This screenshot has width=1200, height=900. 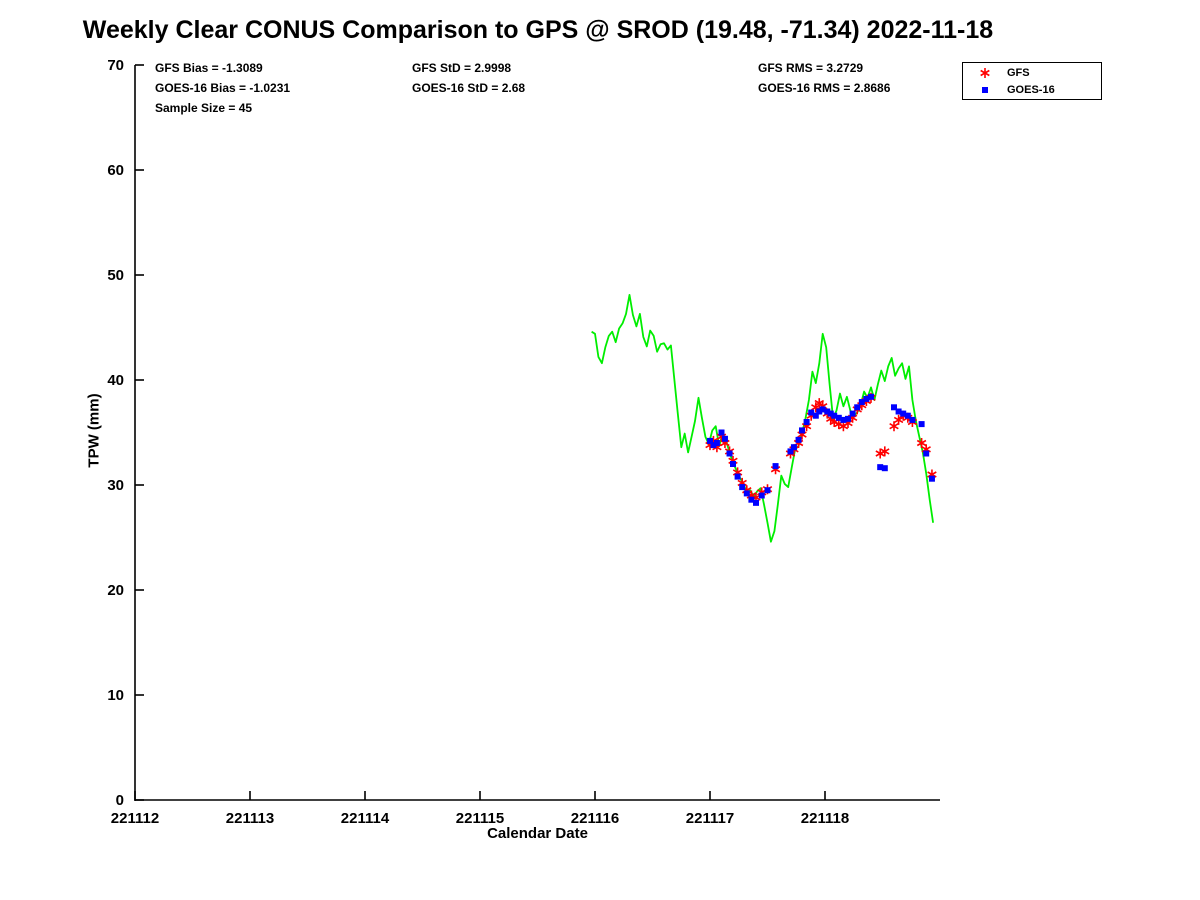 I want to click on square-marker-icon, so click(x=985, y=89).